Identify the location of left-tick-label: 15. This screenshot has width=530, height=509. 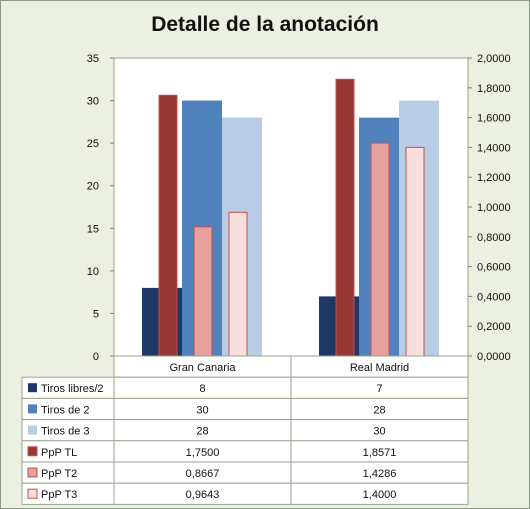
(93, 229).